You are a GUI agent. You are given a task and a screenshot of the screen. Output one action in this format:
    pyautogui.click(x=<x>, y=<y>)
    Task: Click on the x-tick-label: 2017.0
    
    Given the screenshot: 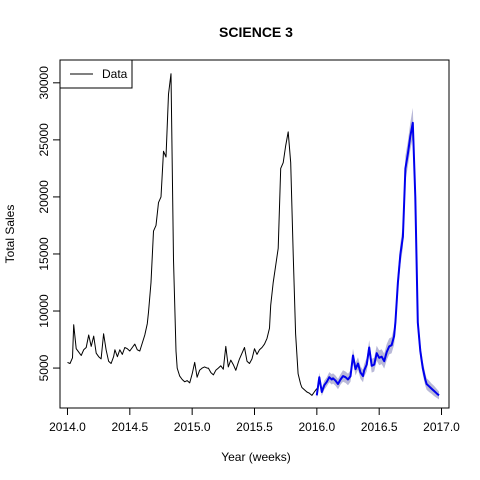 What is the action you would take?
    pyautogui.click(x=441, y=427)
    